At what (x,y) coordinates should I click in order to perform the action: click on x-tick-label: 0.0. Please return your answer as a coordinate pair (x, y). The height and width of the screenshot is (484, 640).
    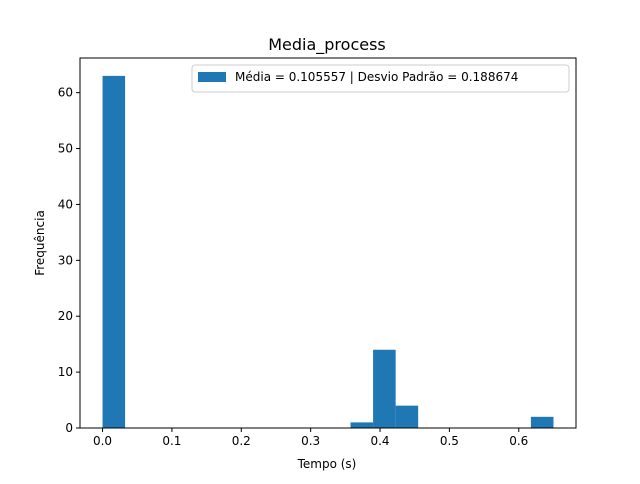
    Looking at the image, I should click on (102, 441).